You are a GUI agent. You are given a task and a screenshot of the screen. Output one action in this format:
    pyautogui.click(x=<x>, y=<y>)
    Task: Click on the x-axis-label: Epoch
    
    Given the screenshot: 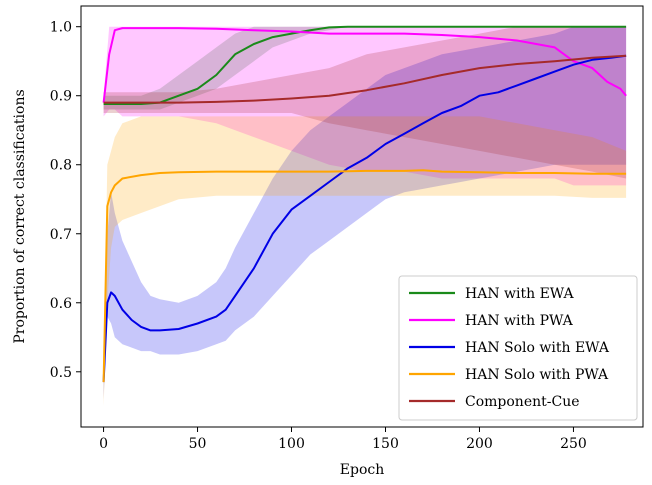 What is the action you would take?
    pyautogui.click(x=362, y=470)
    